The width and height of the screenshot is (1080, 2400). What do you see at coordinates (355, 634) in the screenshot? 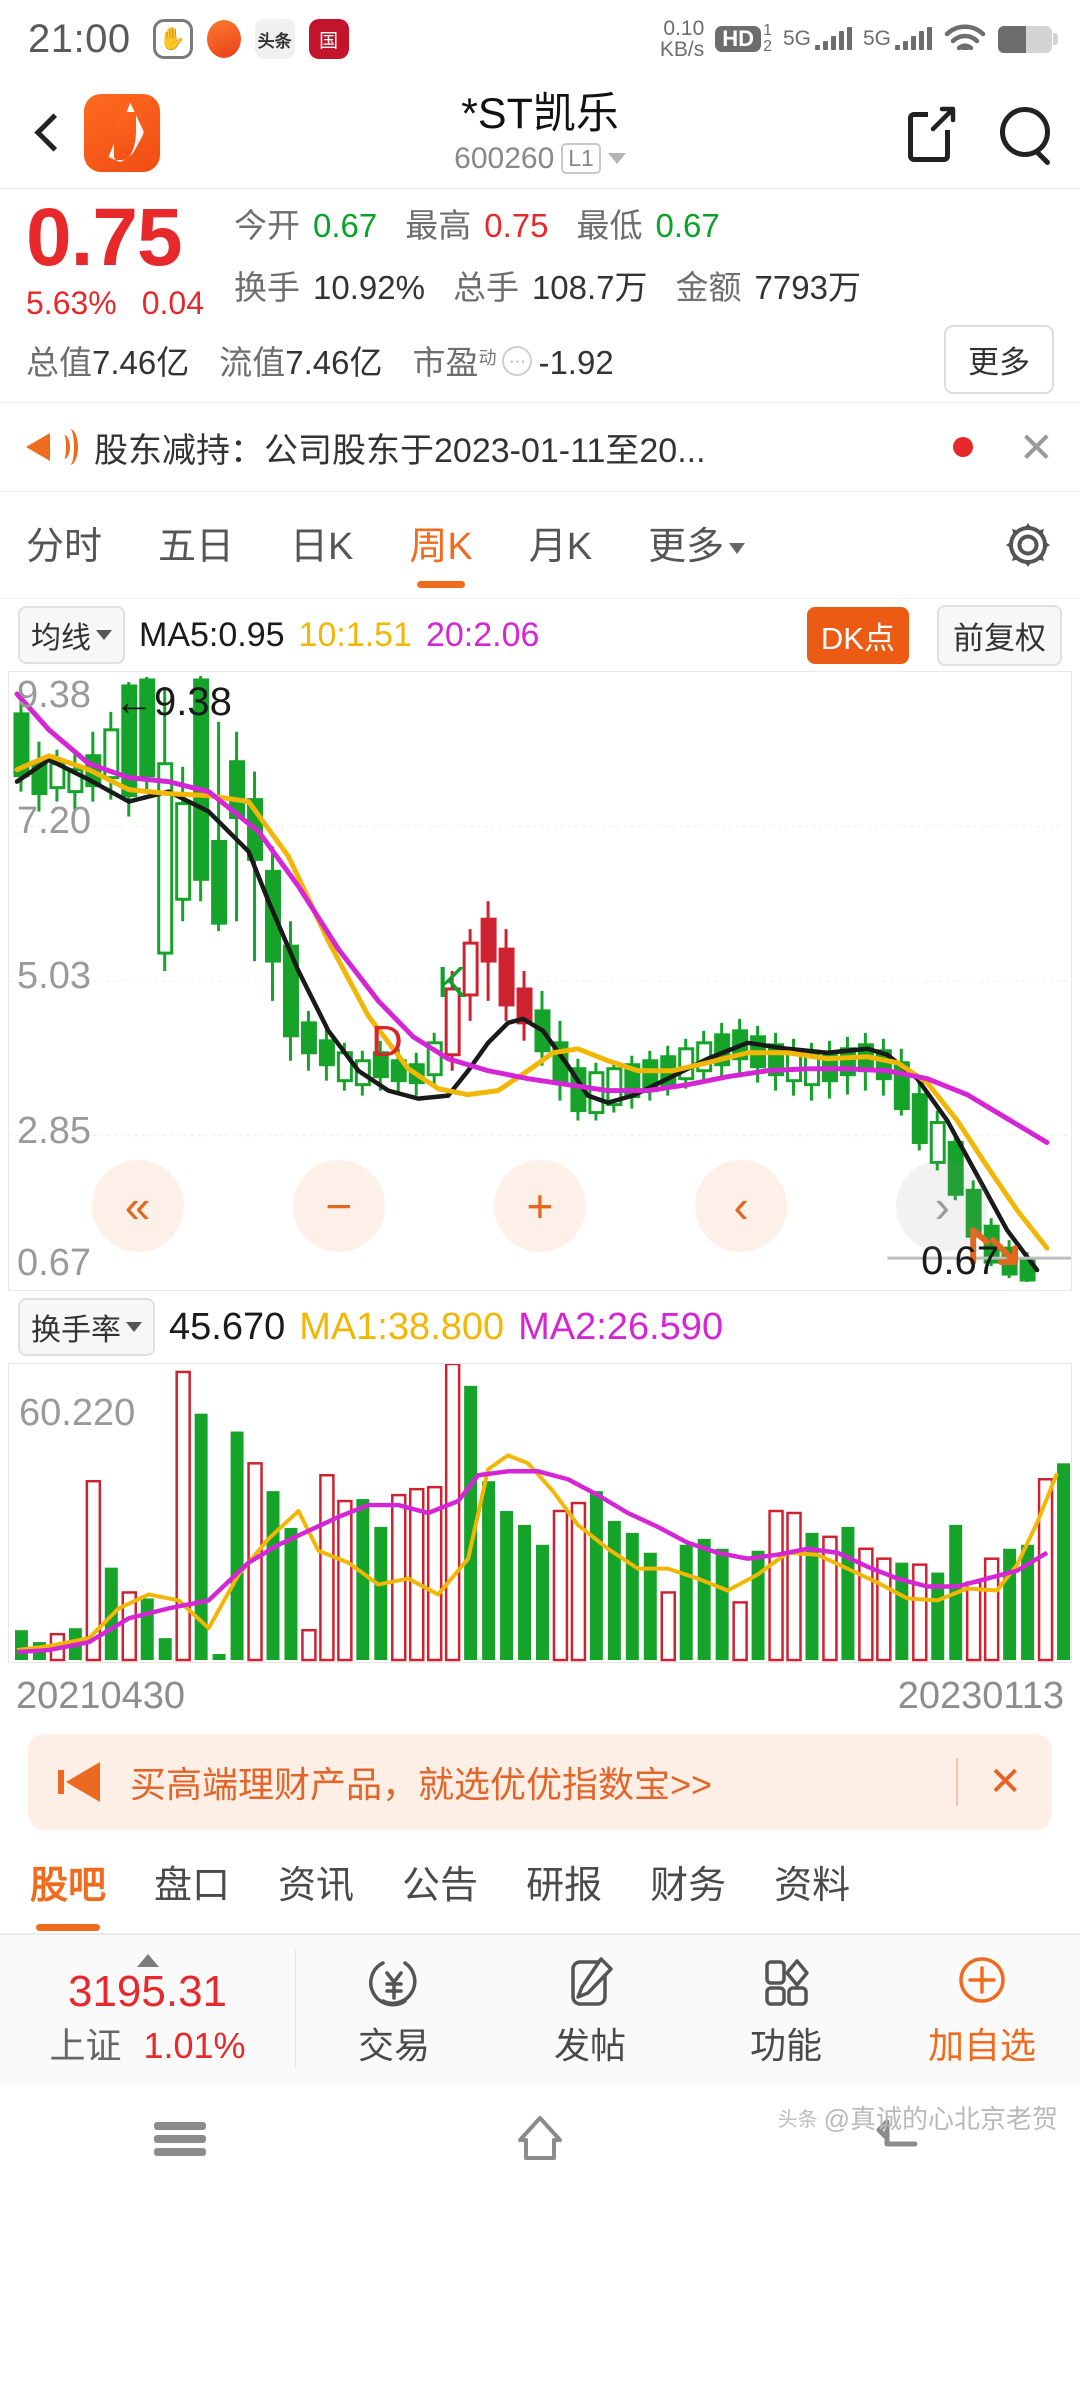
I see `ma10-value: 10:1.51` at bounding box center [355, 634].